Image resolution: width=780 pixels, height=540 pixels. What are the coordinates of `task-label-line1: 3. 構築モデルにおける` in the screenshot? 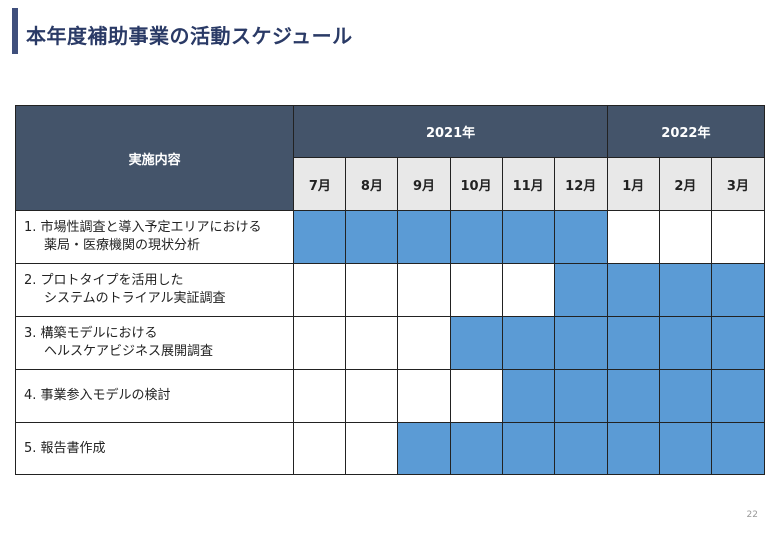 It's located at (91, 333).